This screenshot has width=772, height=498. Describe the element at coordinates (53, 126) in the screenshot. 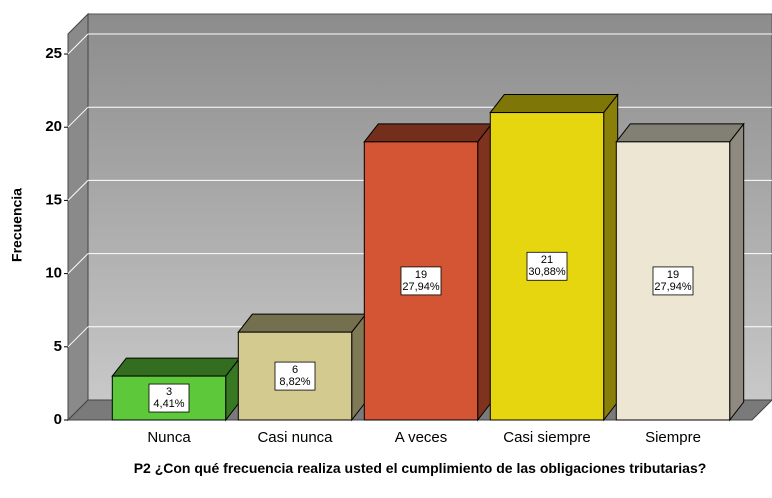

I see `y-tick-label: 20` at that location.